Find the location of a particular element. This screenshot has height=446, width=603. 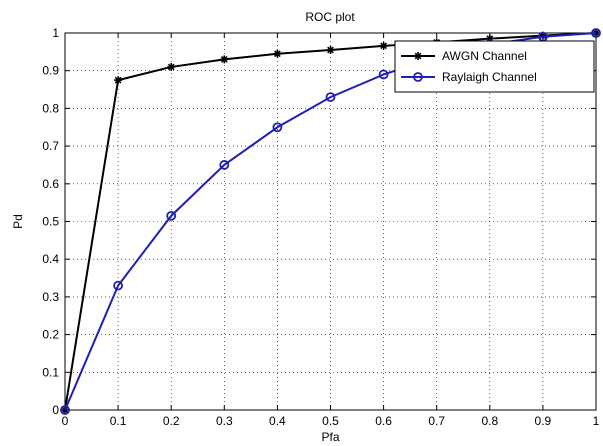

legend-marker-awgn-channel is located at coordinates (418, 56).